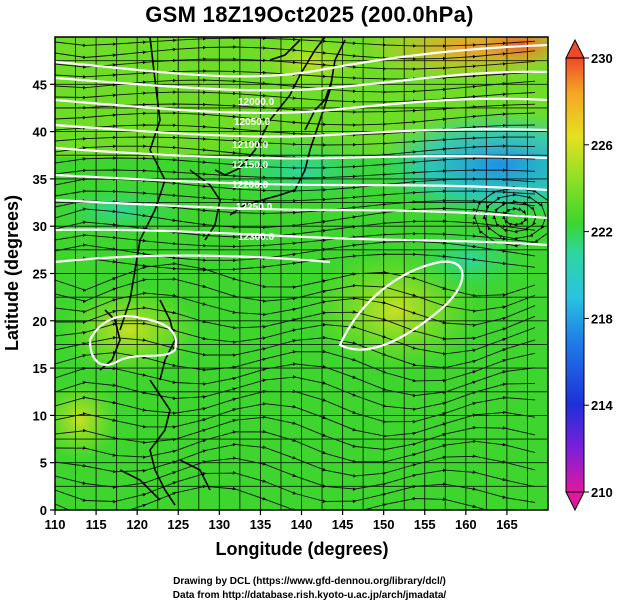 The image size is (619, 605). Describe the element at coordinates (309, 14) in the screenshot. I see `map-title: GSM 18Z19Oct2025 (200.0hPa)` at that location.